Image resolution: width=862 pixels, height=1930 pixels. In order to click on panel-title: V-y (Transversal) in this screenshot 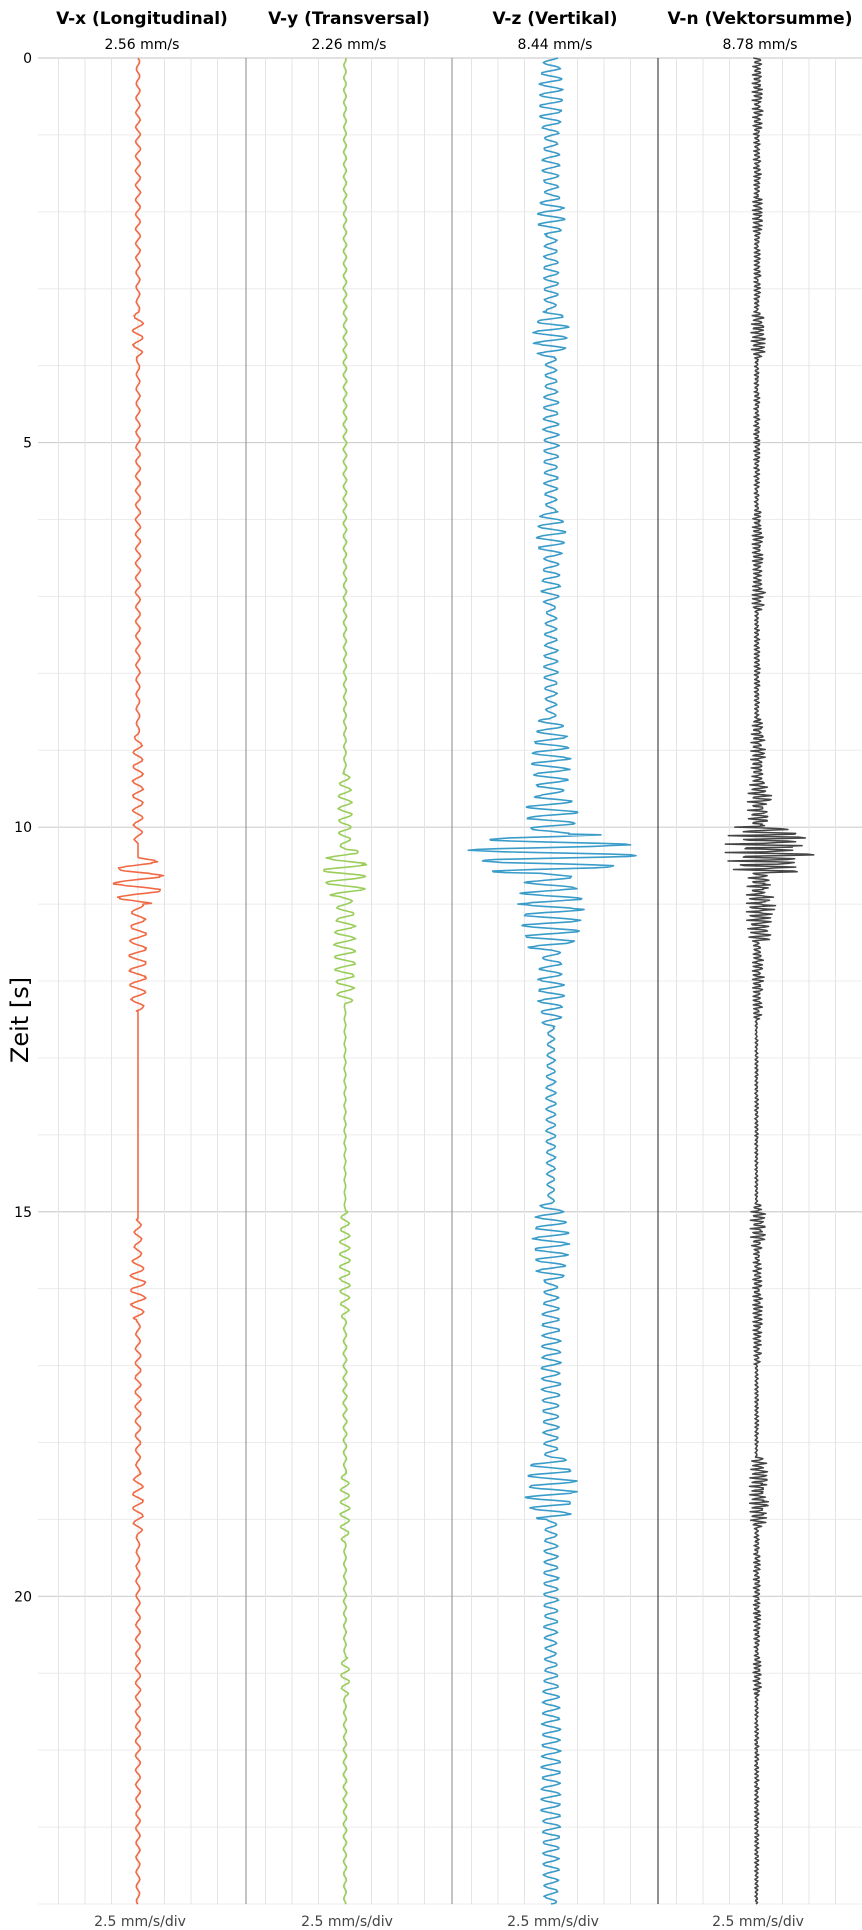, I will do `click(349, 19)`.